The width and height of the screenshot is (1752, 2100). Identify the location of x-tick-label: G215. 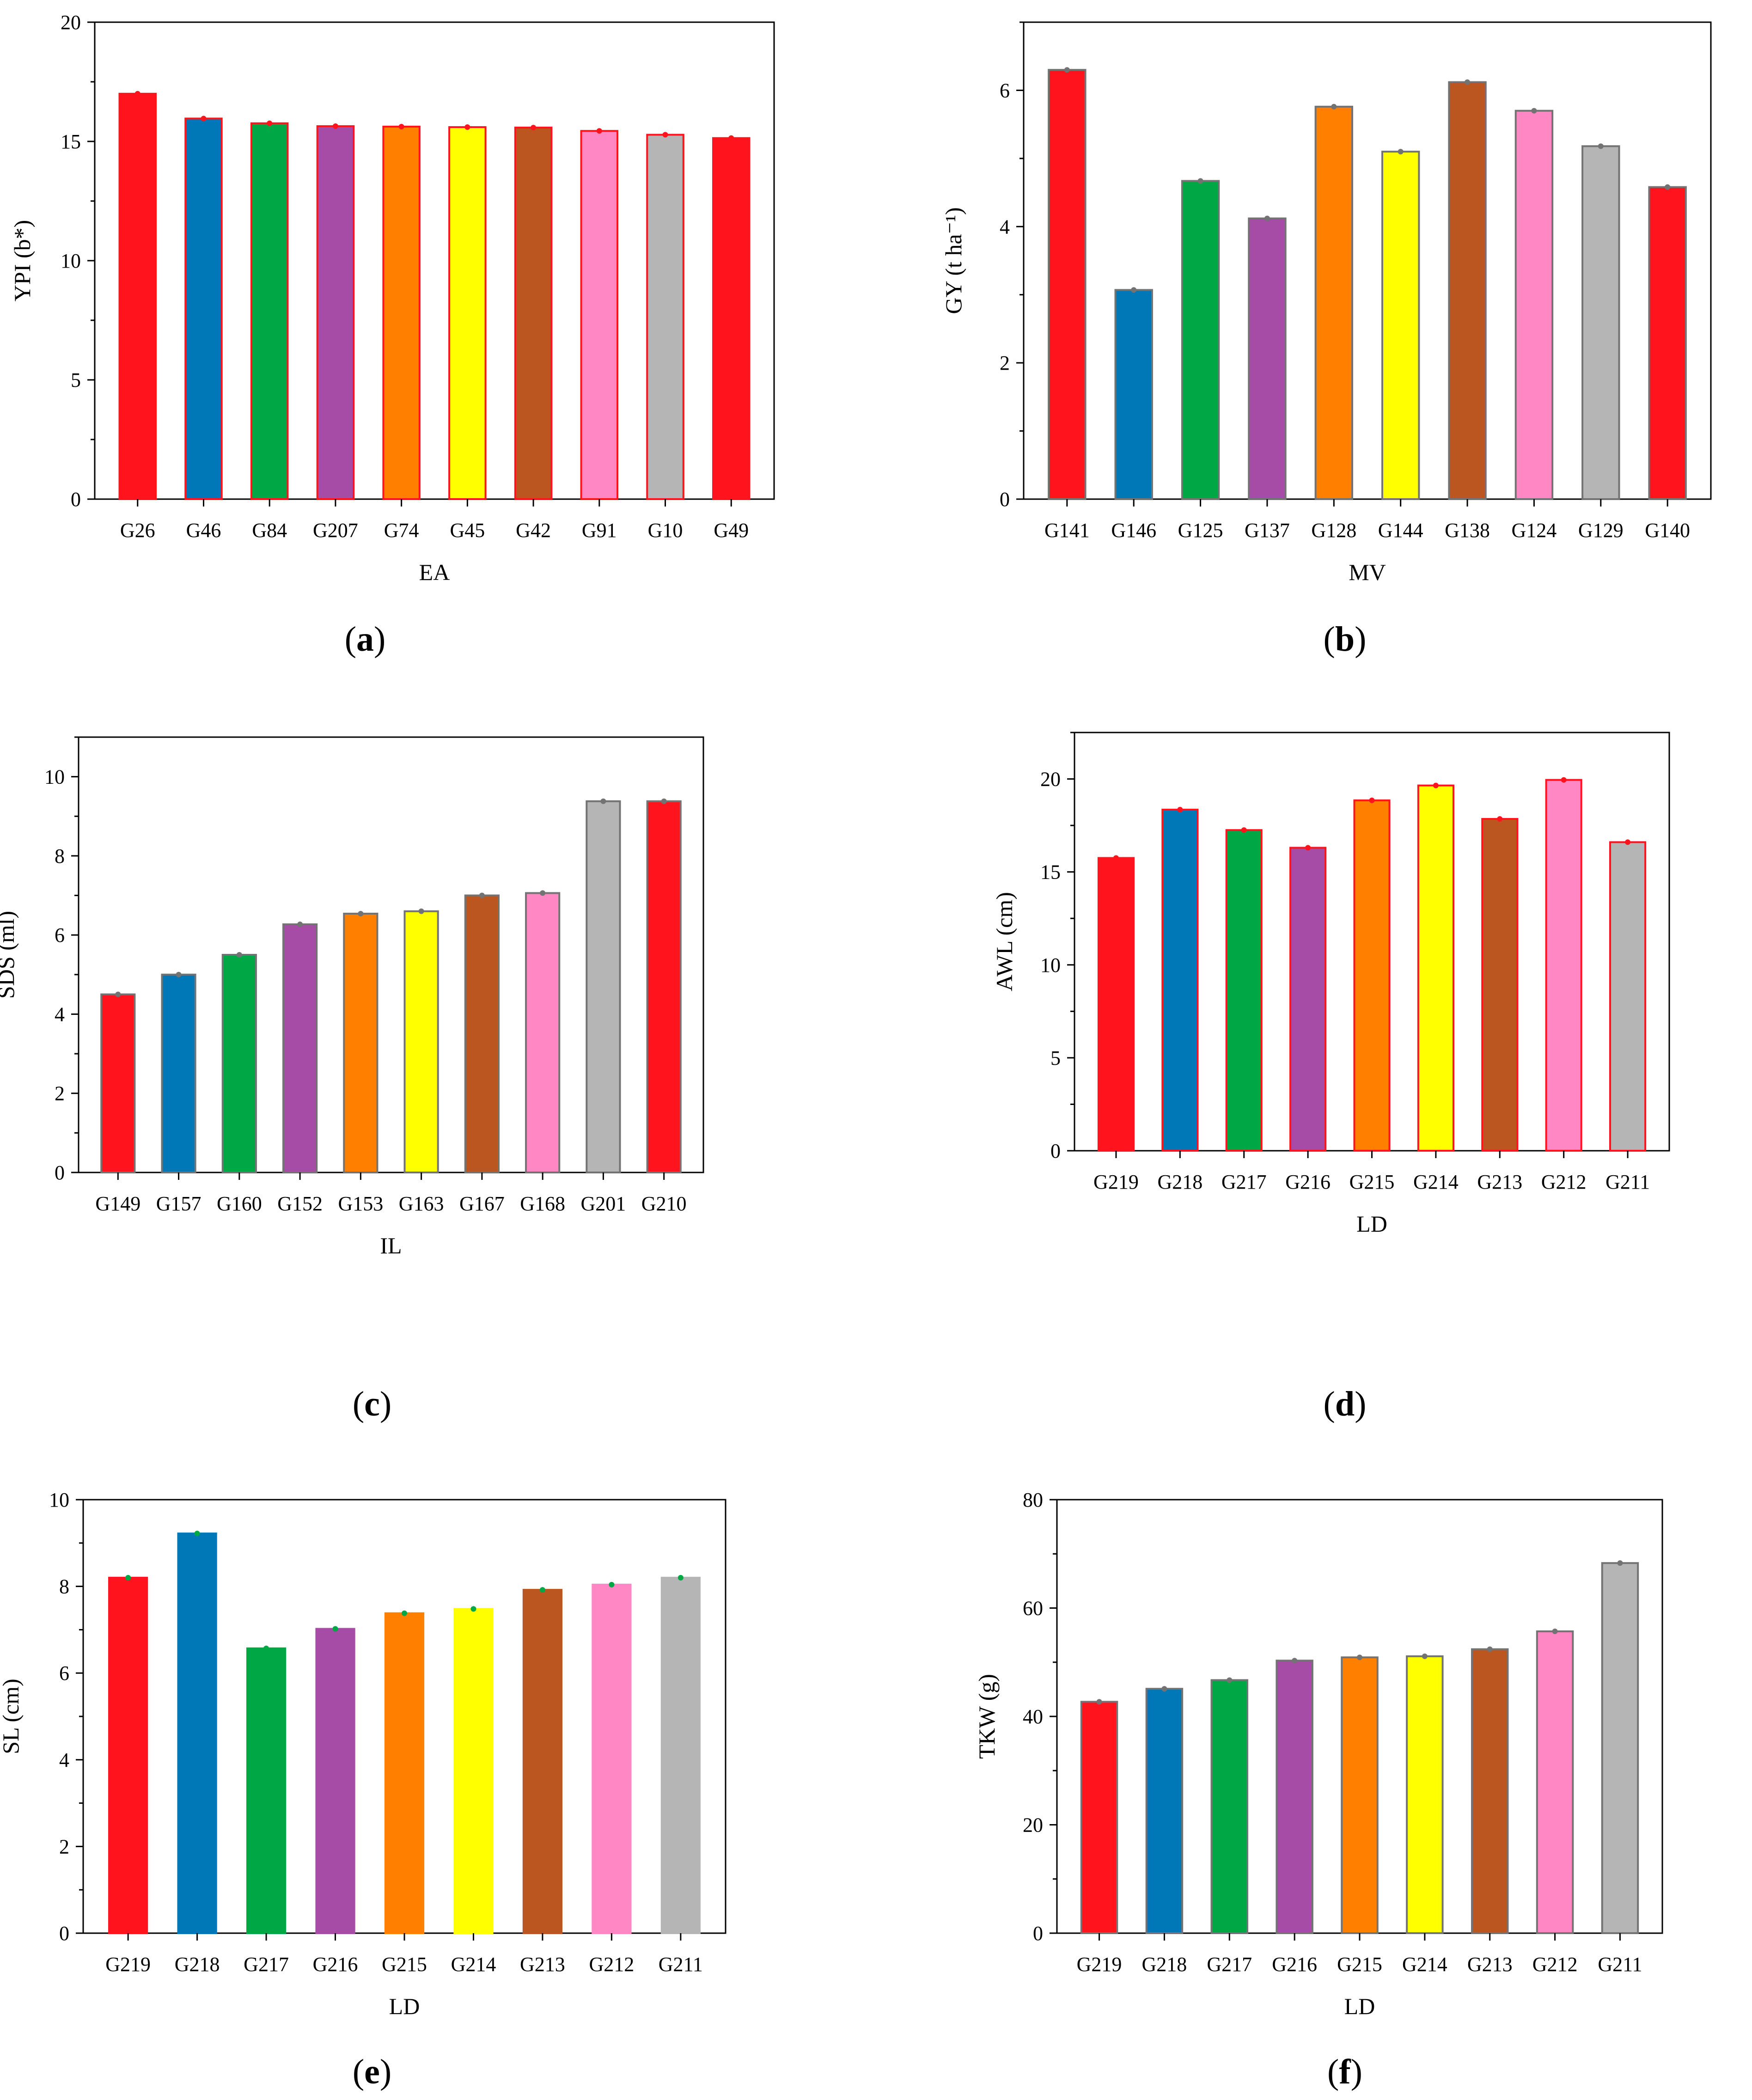
(1372, 1182).